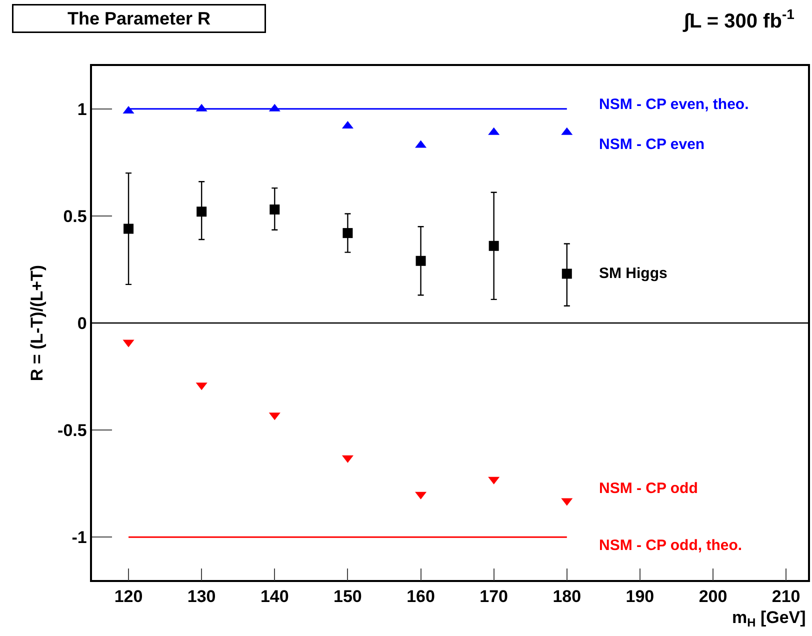  I want to click on series-label: NSM - CP odd, so click(648, 488).